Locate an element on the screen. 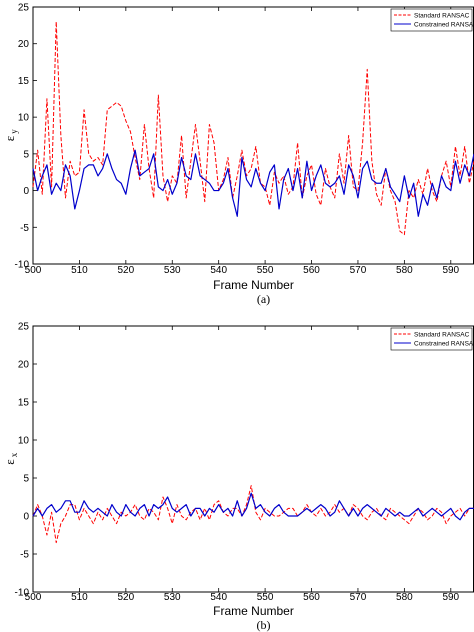 The image size is (474, 632). panel-caption: (a) is located at coordinates (263, 299).